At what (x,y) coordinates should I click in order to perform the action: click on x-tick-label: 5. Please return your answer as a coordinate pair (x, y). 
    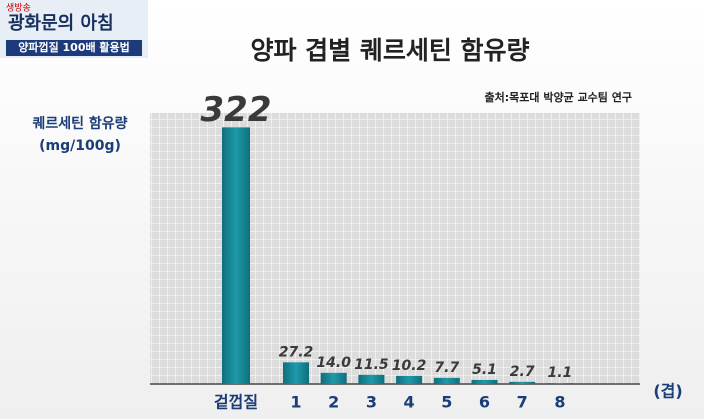
    Looking at the image, I should click on (446, 402).